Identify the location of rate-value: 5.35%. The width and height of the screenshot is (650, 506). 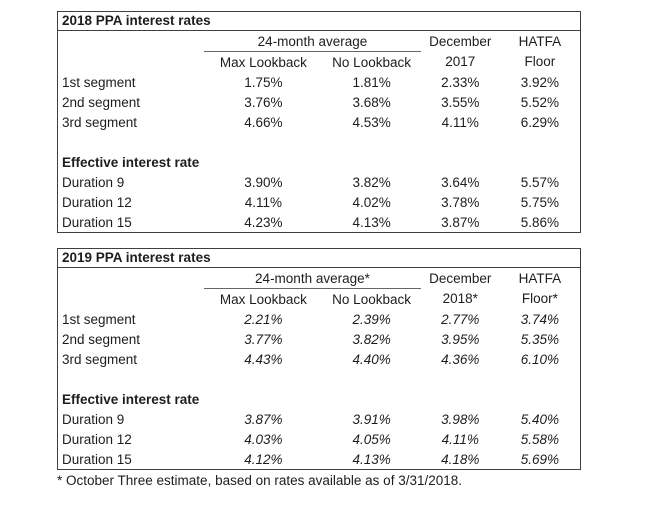
(540, 339).